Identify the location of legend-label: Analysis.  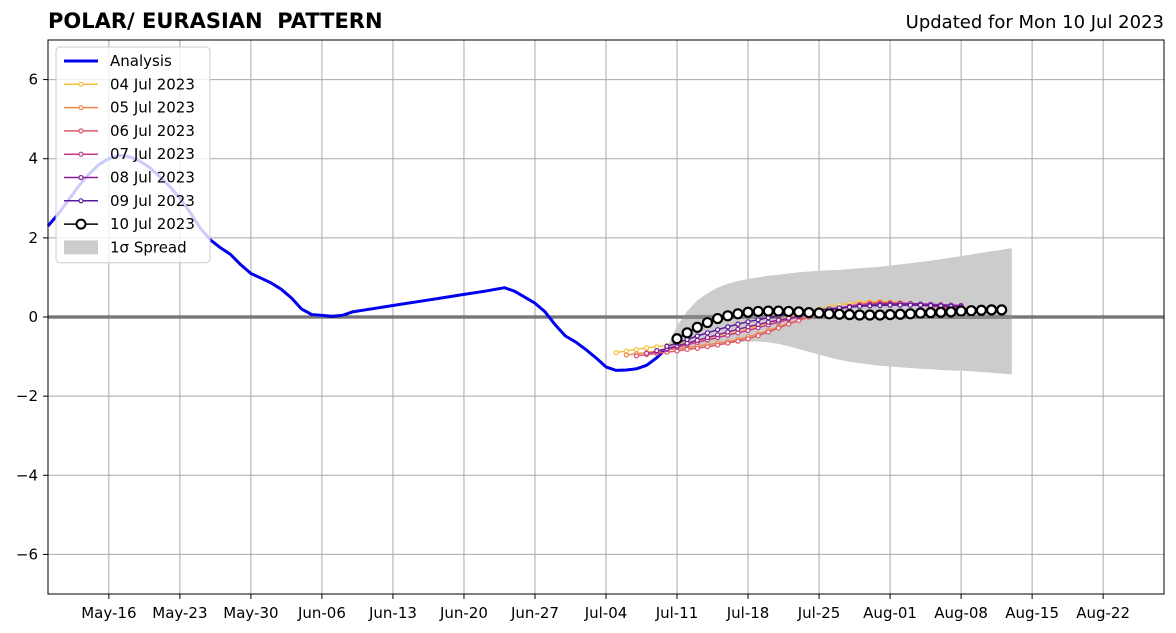
(141, 61).